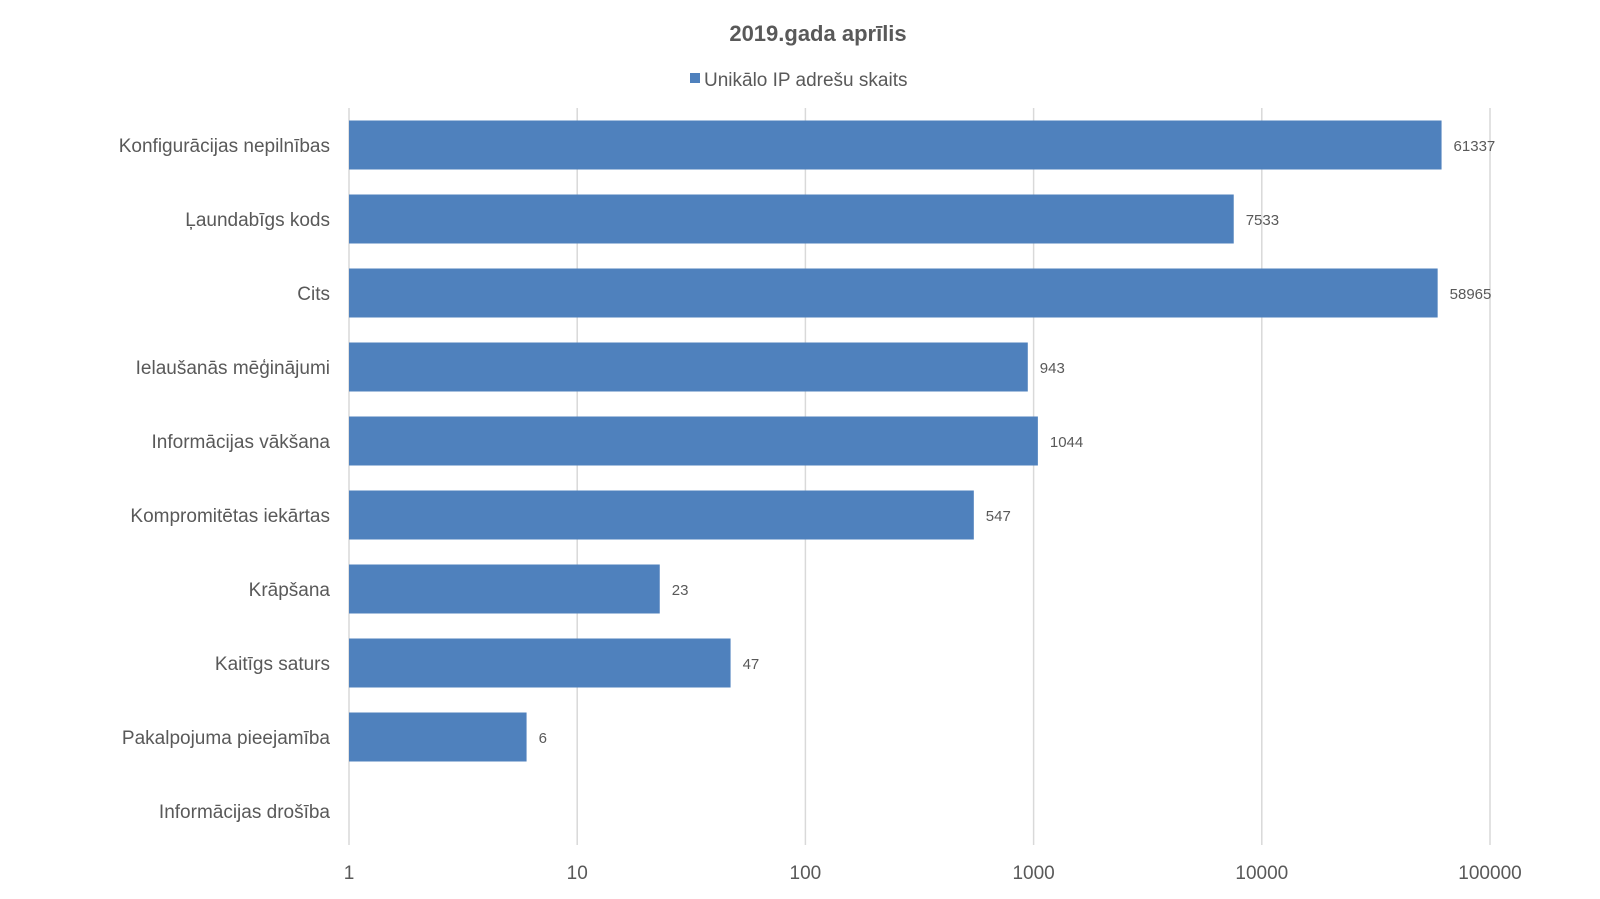 The image size is (1600, 899). Describe the element at coordinates (1262, 220) in the screenshot. I see `data-label: 7533` at that location.